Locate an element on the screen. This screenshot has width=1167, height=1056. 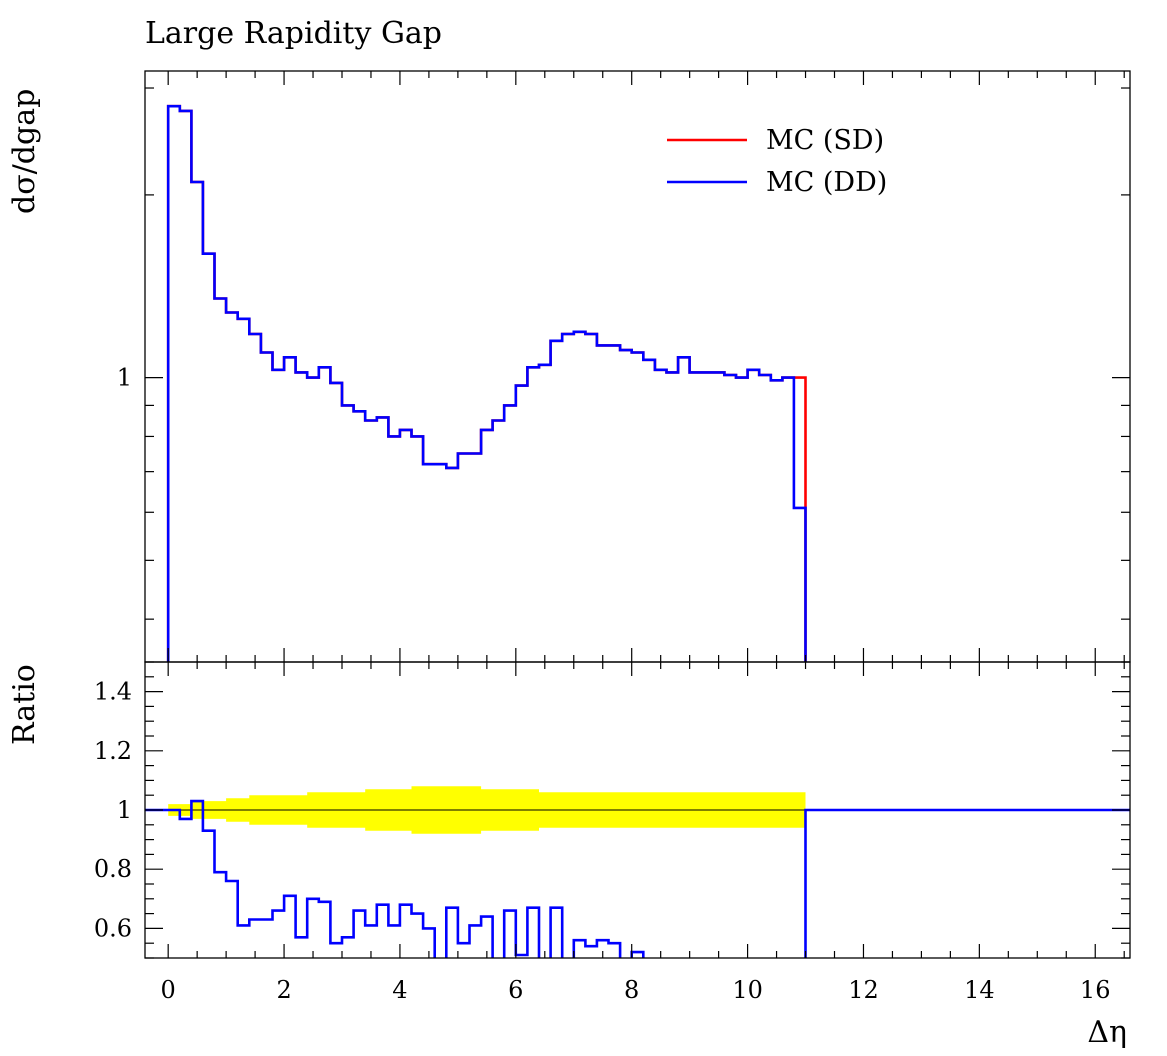
x-tick-label: 12 is located at coordinates (863, 990).